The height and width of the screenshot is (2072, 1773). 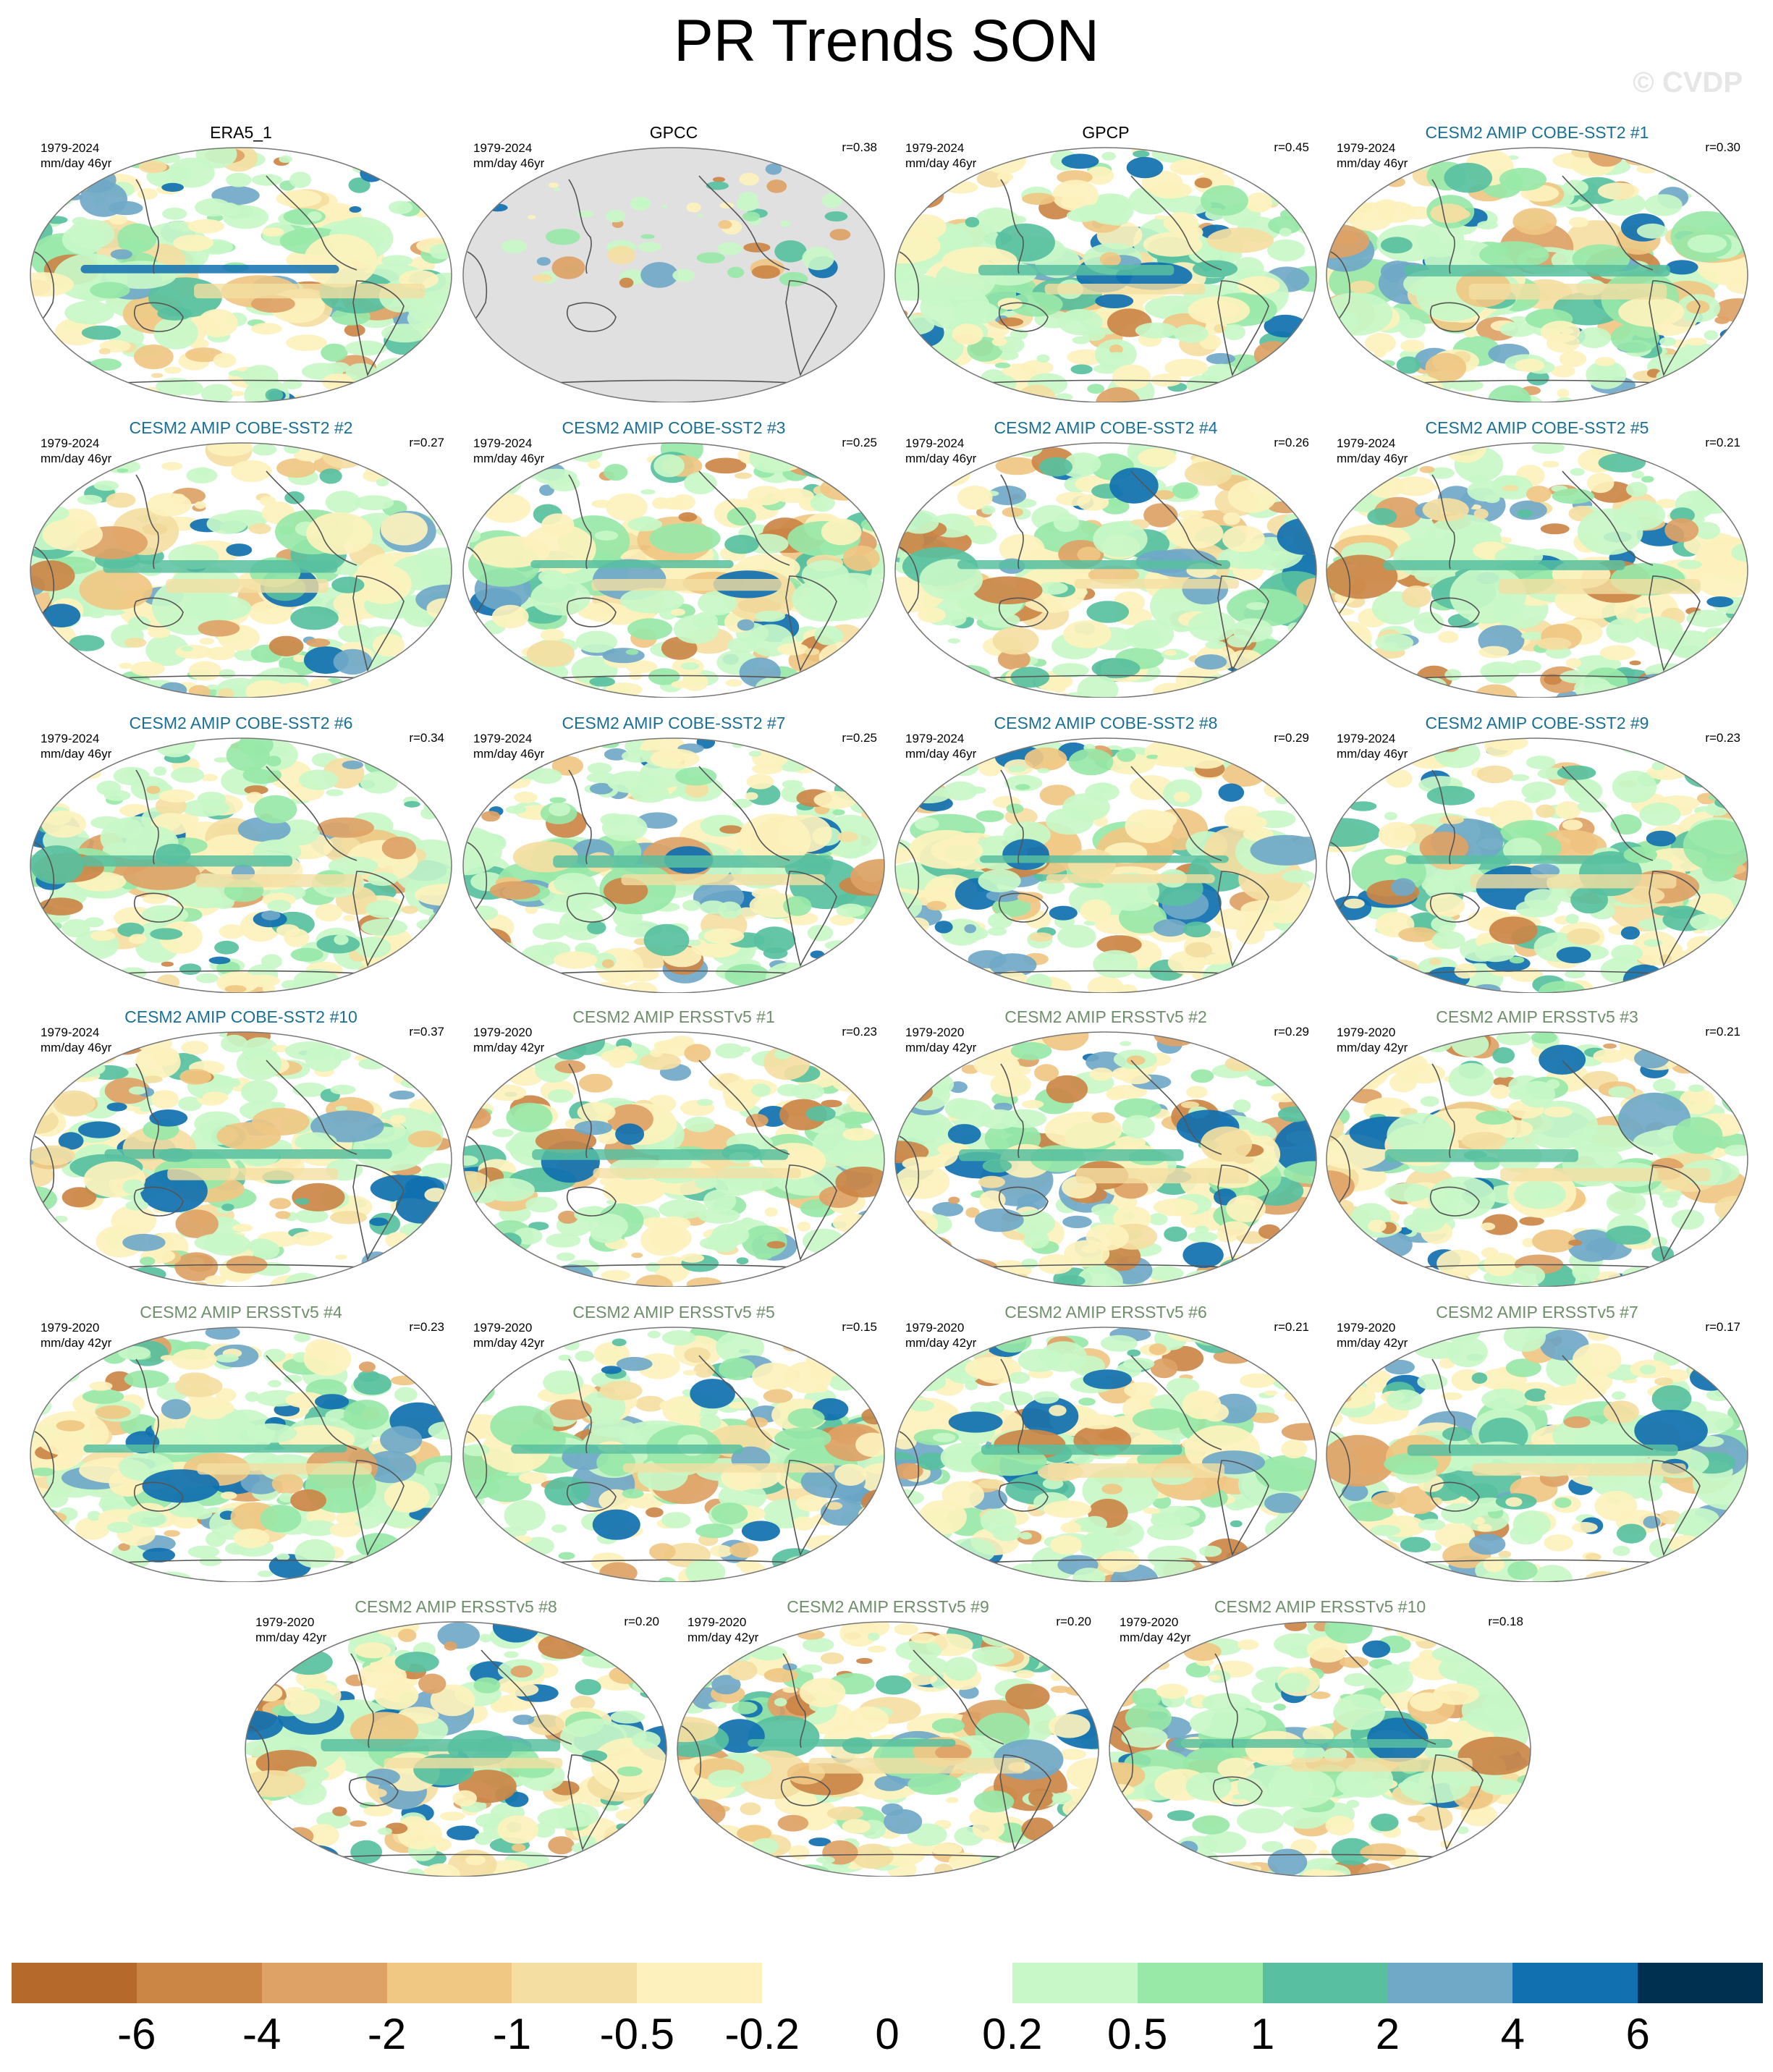 What do you see at coordinates (674, 132) in the screenshot?
I see `panel-title: GPCC` at bounding box center [674, 132].